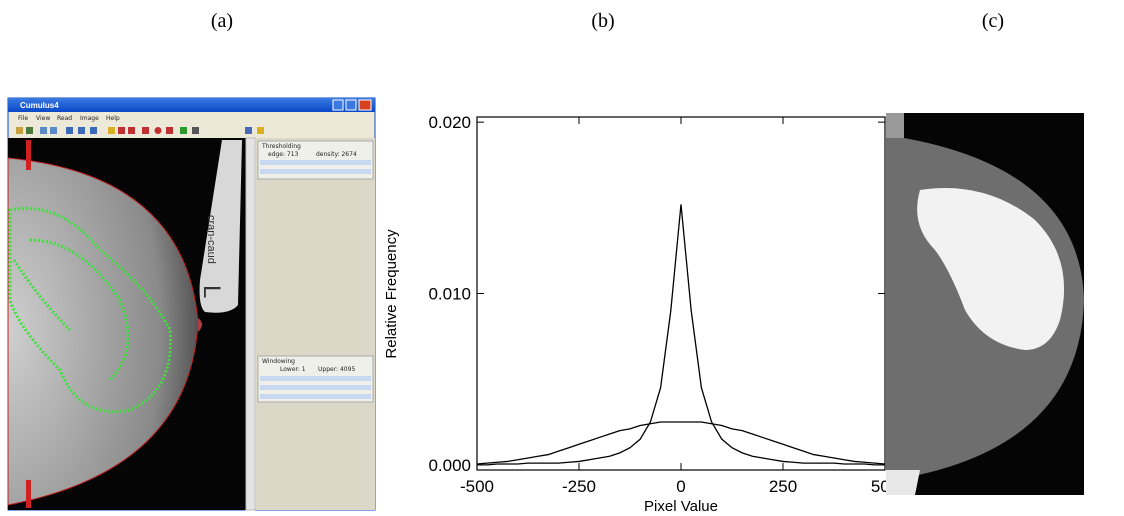 The height and width of the screenshot is (516, 1124). What do you see at coordinates (338, 105) in the screenshot?
I see `minimize-button` at bounding box center [338, 105].